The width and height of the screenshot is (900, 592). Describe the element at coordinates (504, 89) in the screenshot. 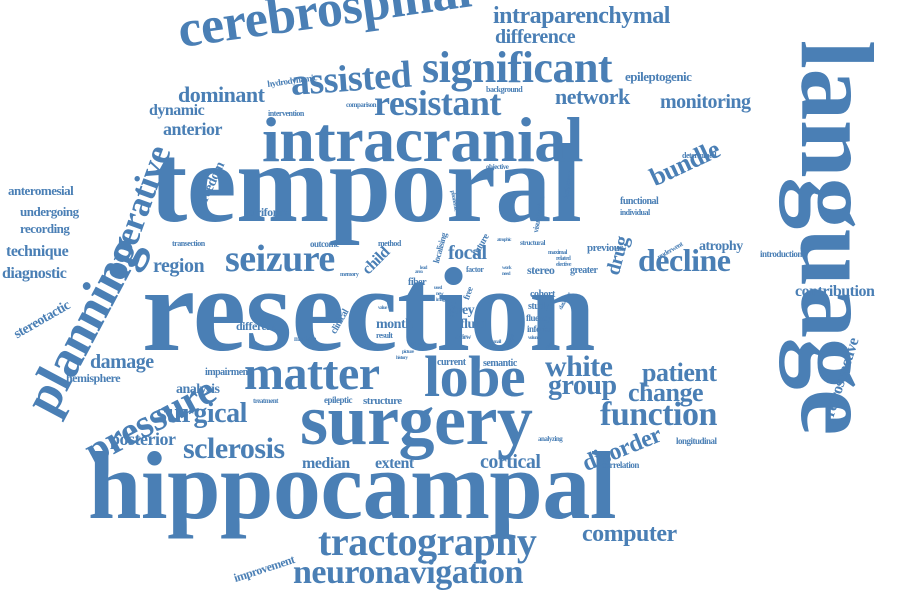

I see `word-background: background` at that location.